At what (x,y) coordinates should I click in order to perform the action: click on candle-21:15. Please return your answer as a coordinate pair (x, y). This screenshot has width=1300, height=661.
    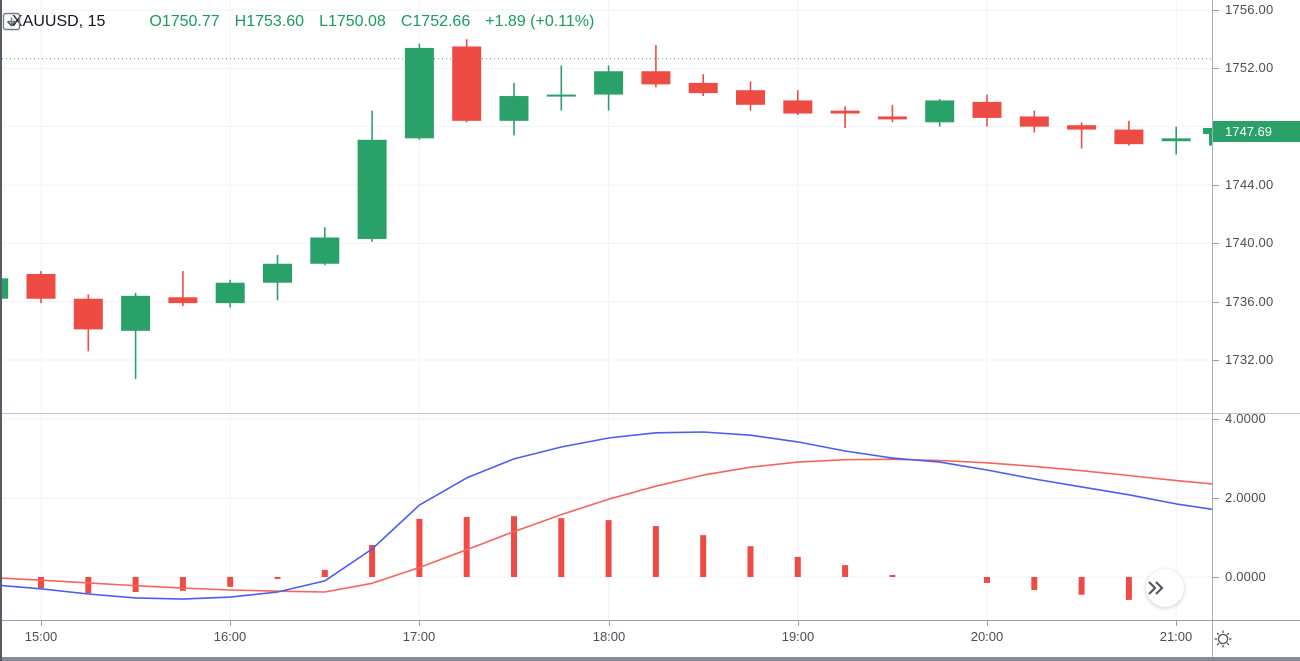
    Looking at the image, I should click on (1210, 138).